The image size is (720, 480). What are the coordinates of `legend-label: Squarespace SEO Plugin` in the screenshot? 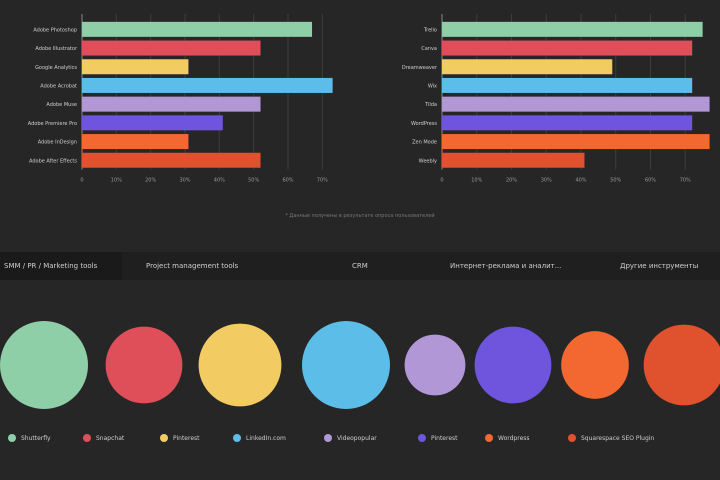 It's located at (618, 438).